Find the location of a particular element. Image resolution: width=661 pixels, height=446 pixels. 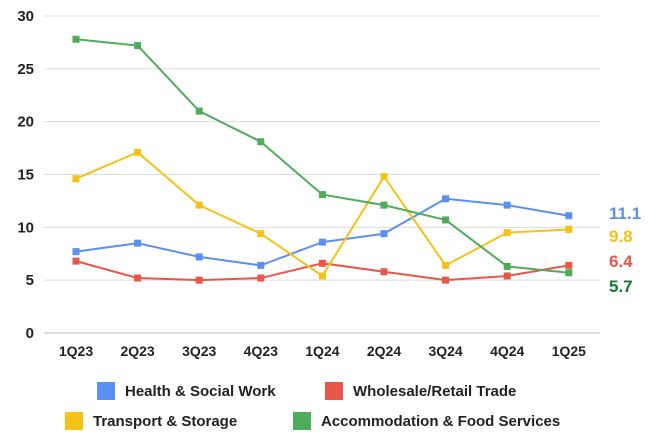

x-tick-label: 1Q23 is located at coordinates (76, 351).